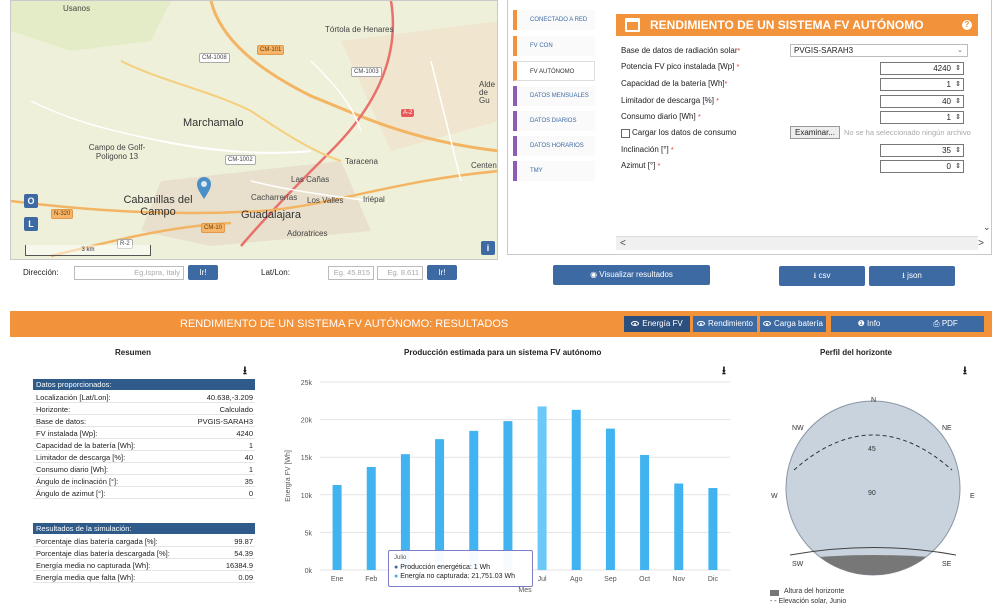 This screenshot has height=609, width=1000. Describe the element at coordinates (912, 276) in the screenshot. I see `json-button: ⭳ json` at that location.